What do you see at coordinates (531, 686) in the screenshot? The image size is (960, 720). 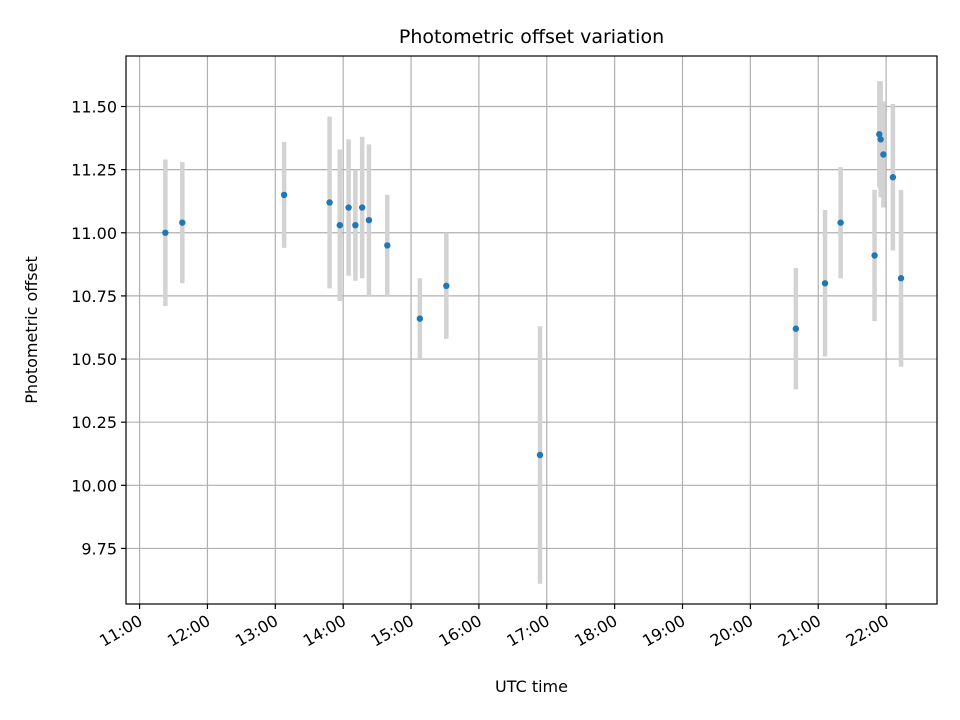 I see `x-axis-title: UTC time` at bounding box center [531, 686].